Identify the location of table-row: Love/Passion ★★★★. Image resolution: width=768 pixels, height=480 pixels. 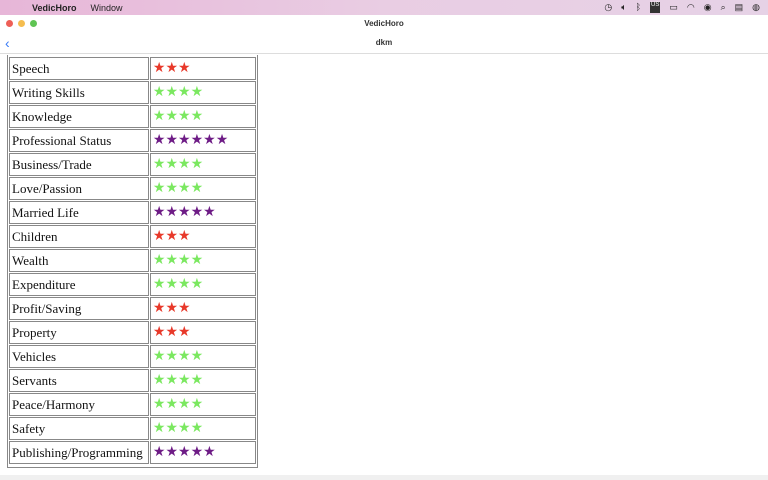
(132, 188).